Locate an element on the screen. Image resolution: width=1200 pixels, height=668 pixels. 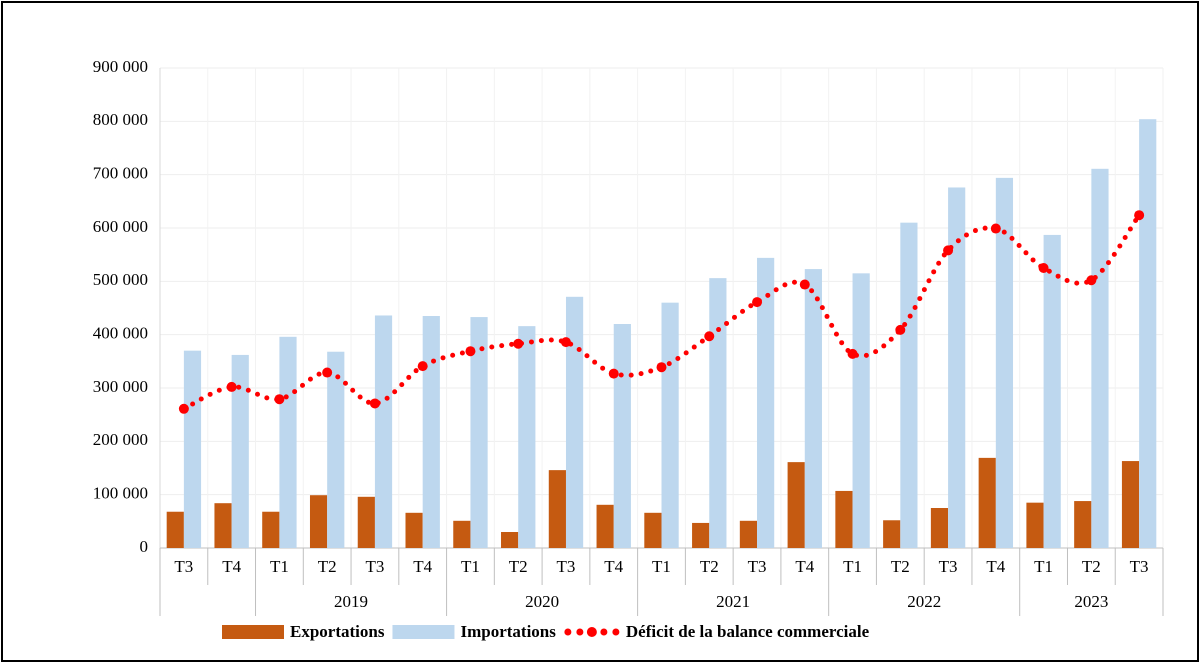
y-tick-label: 0 is located at coordinates (144, 546).